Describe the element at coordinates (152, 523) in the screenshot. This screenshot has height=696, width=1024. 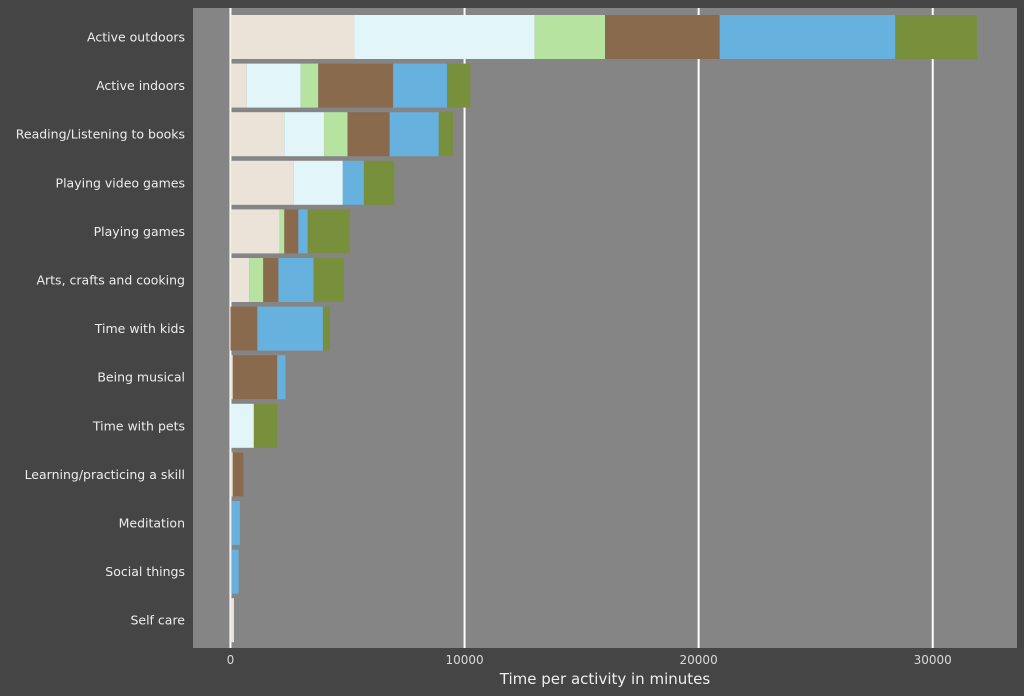
I see `category-label: Meditation` at that location.